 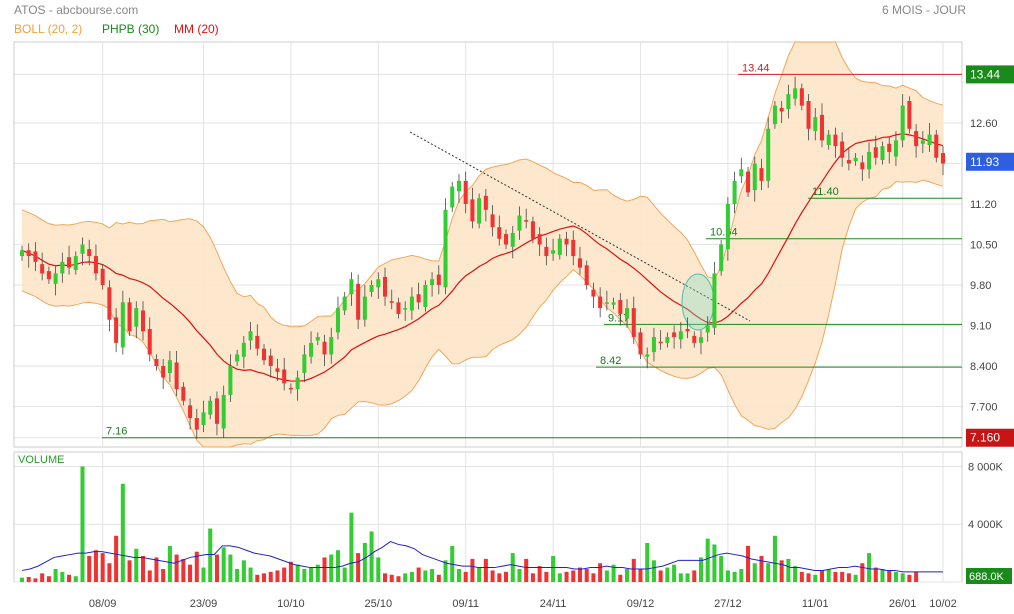 What do you see at coordinates (76, 10) in the screenshot?
I see `chart-title: ATOS - abcbourse.com` at bounding box center [76, 10].